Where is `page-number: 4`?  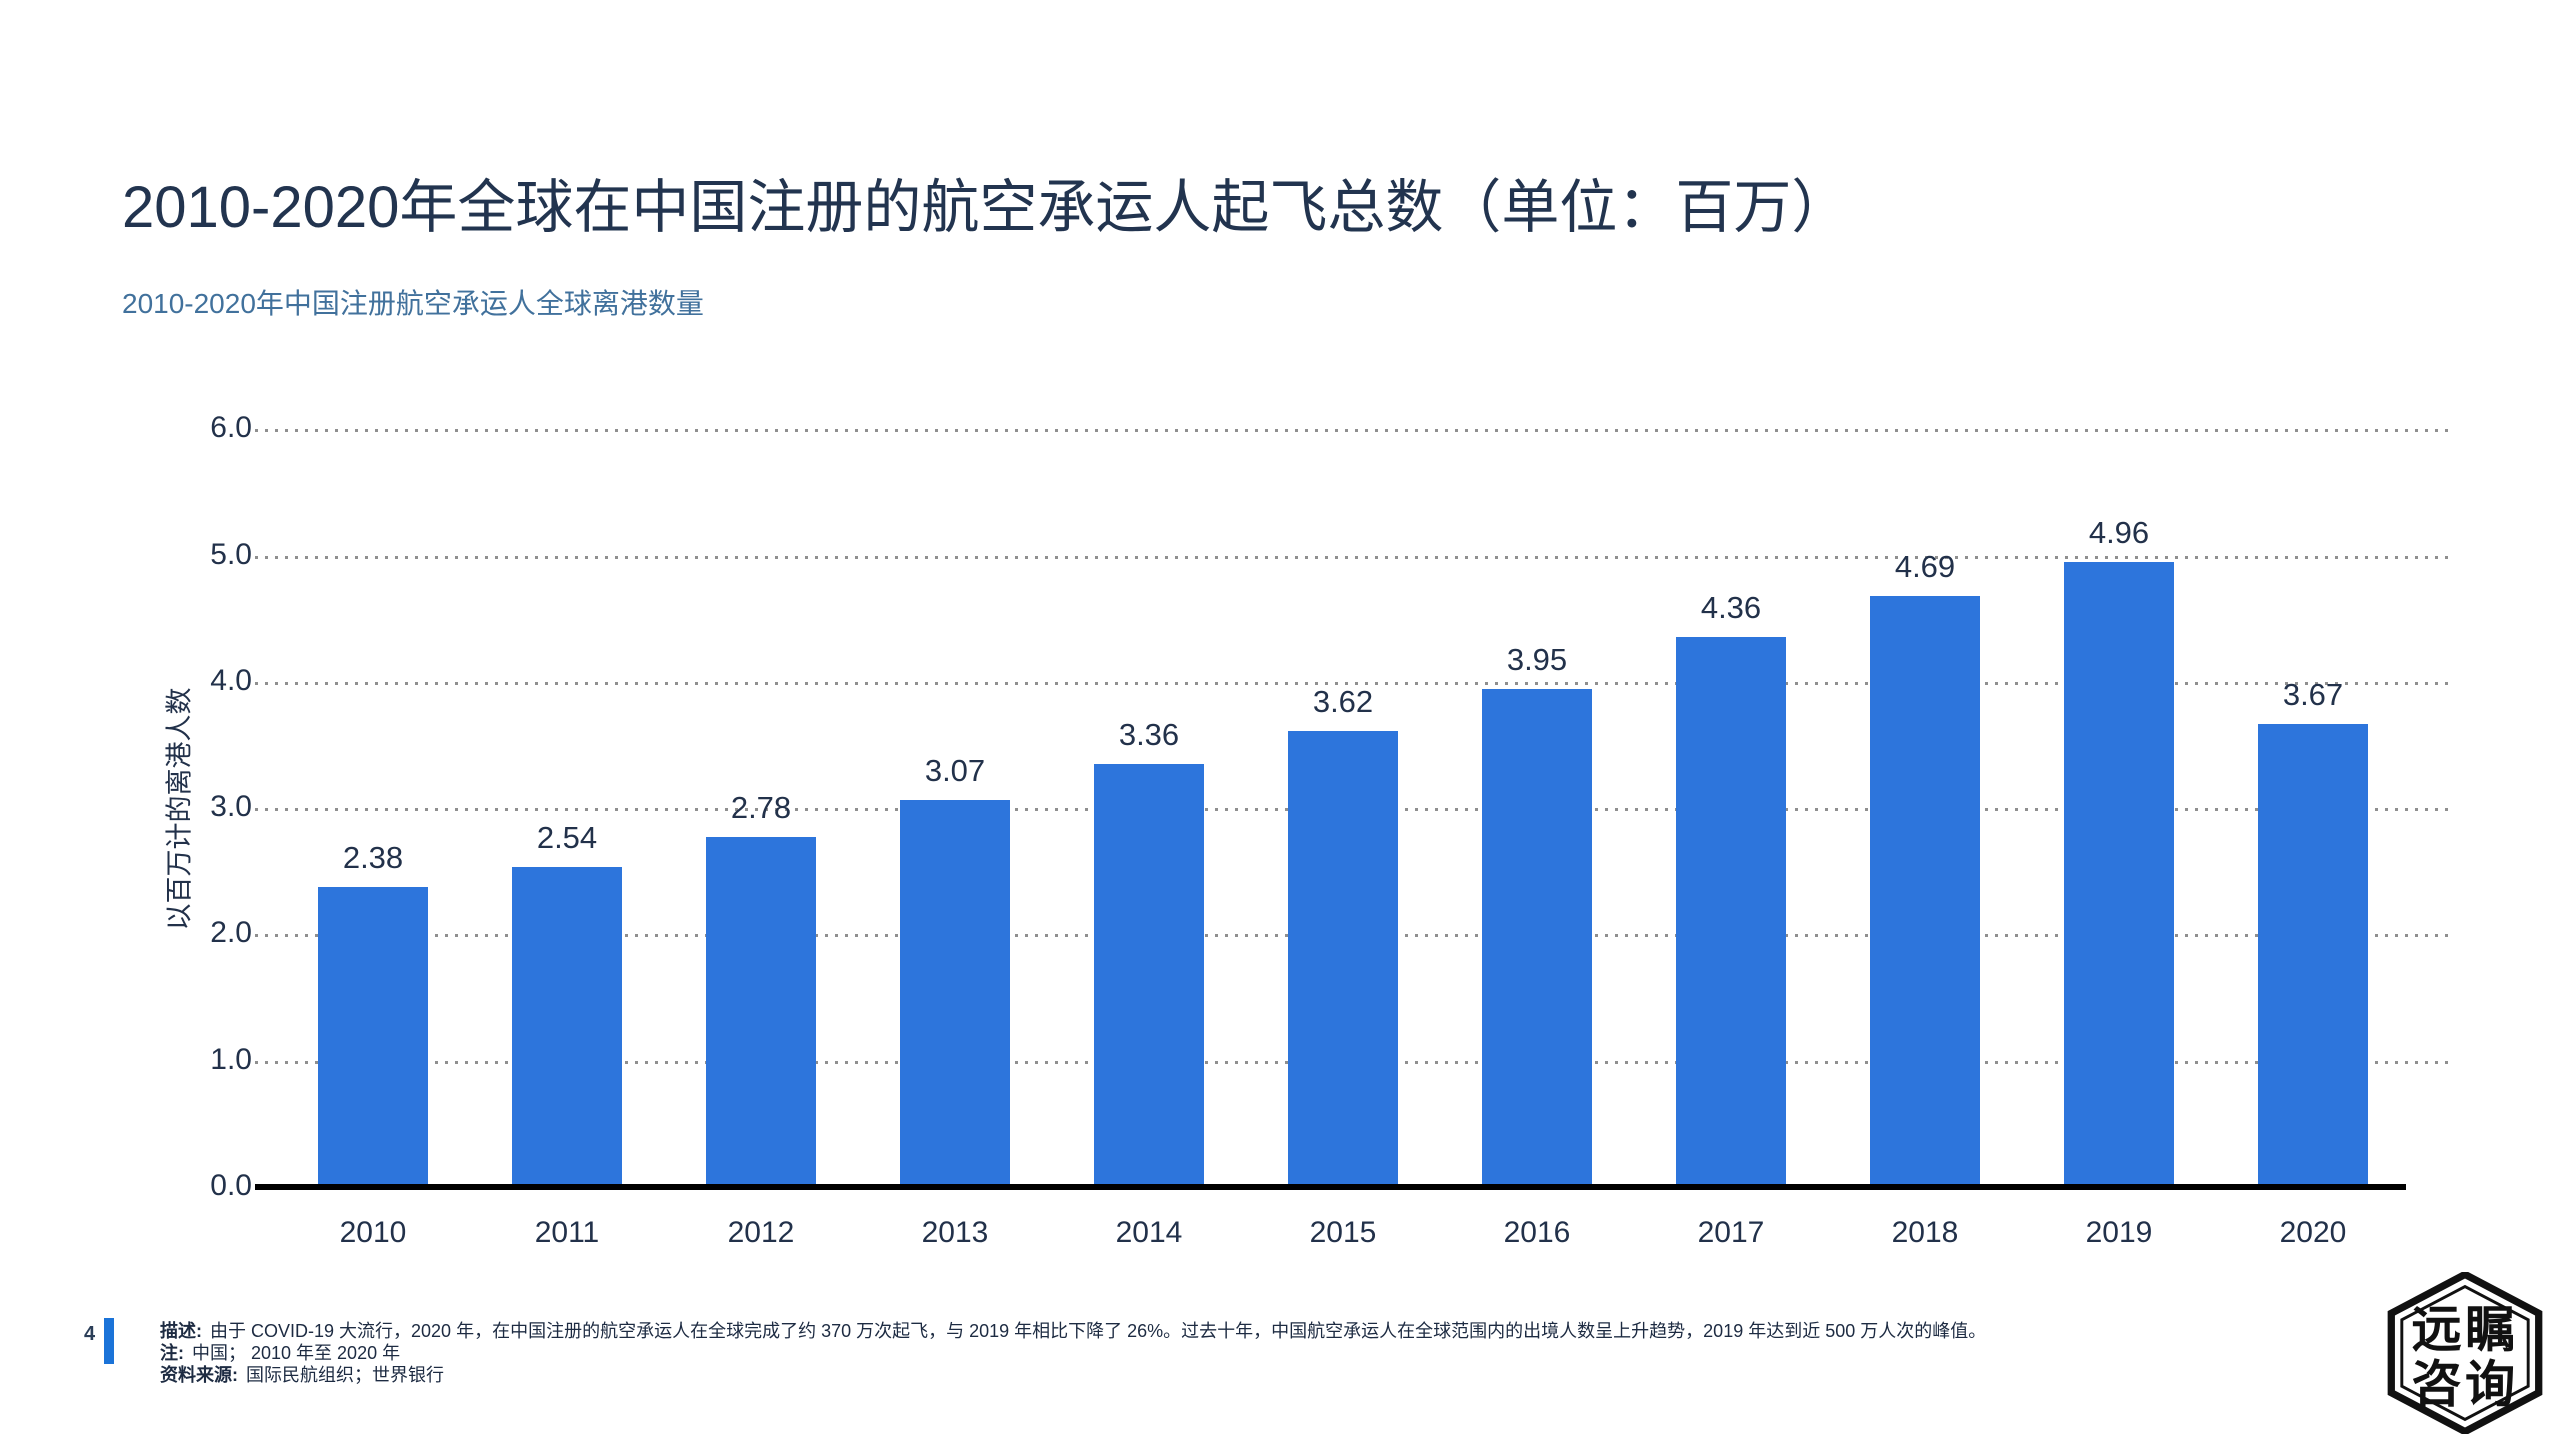
page-number: 4 is located at coordinates (90, 1334).